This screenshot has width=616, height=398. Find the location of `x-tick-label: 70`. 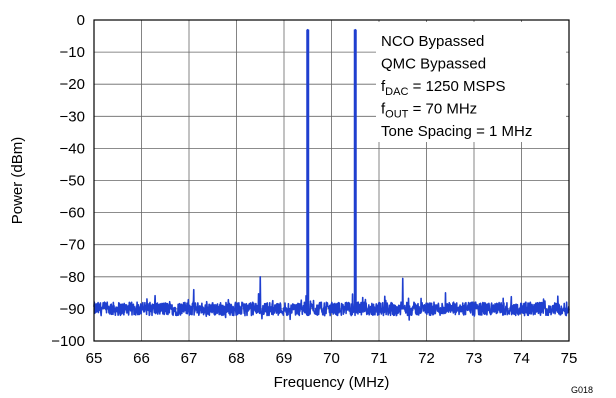

x-tick-label: 70 is located at coordinates (331, 358).